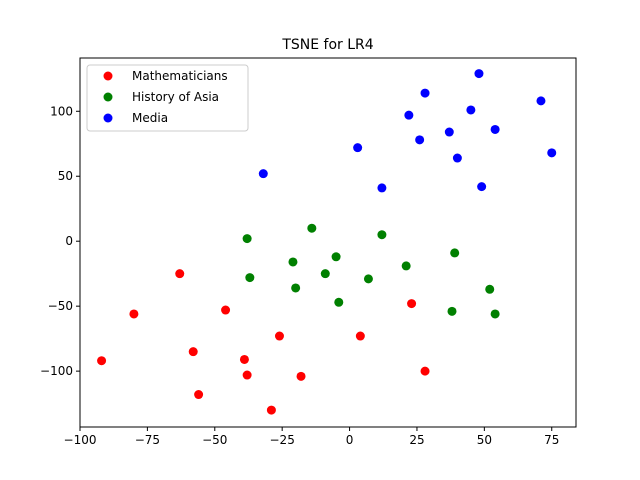 The height and width of the screenshot is (480, 640). I want to click on legend-label: Media, so click(150, 118).